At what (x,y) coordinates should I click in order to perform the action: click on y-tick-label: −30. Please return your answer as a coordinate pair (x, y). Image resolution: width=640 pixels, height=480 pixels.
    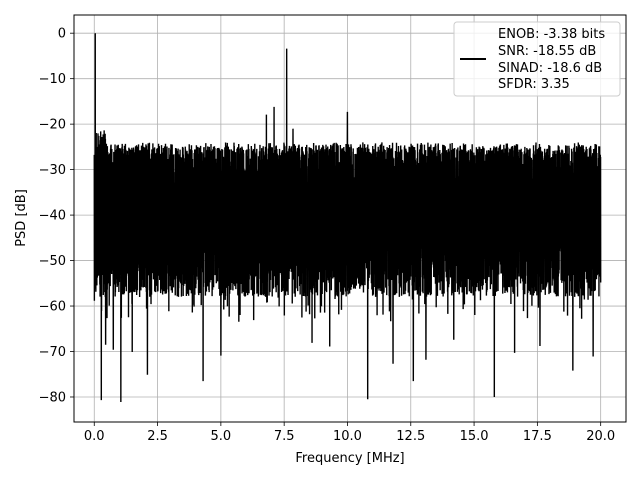
    Looking at the image, I should click on (52, 170).